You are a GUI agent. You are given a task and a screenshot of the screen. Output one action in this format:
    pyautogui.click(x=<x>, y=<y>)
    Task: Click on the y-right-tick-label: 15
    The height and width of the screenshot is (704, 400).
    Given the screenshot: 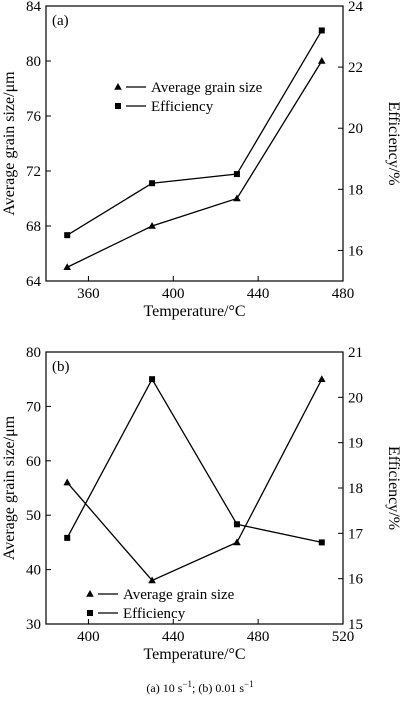 What is the action you would take?
    pyautogui.click(x=355, y=625)
    